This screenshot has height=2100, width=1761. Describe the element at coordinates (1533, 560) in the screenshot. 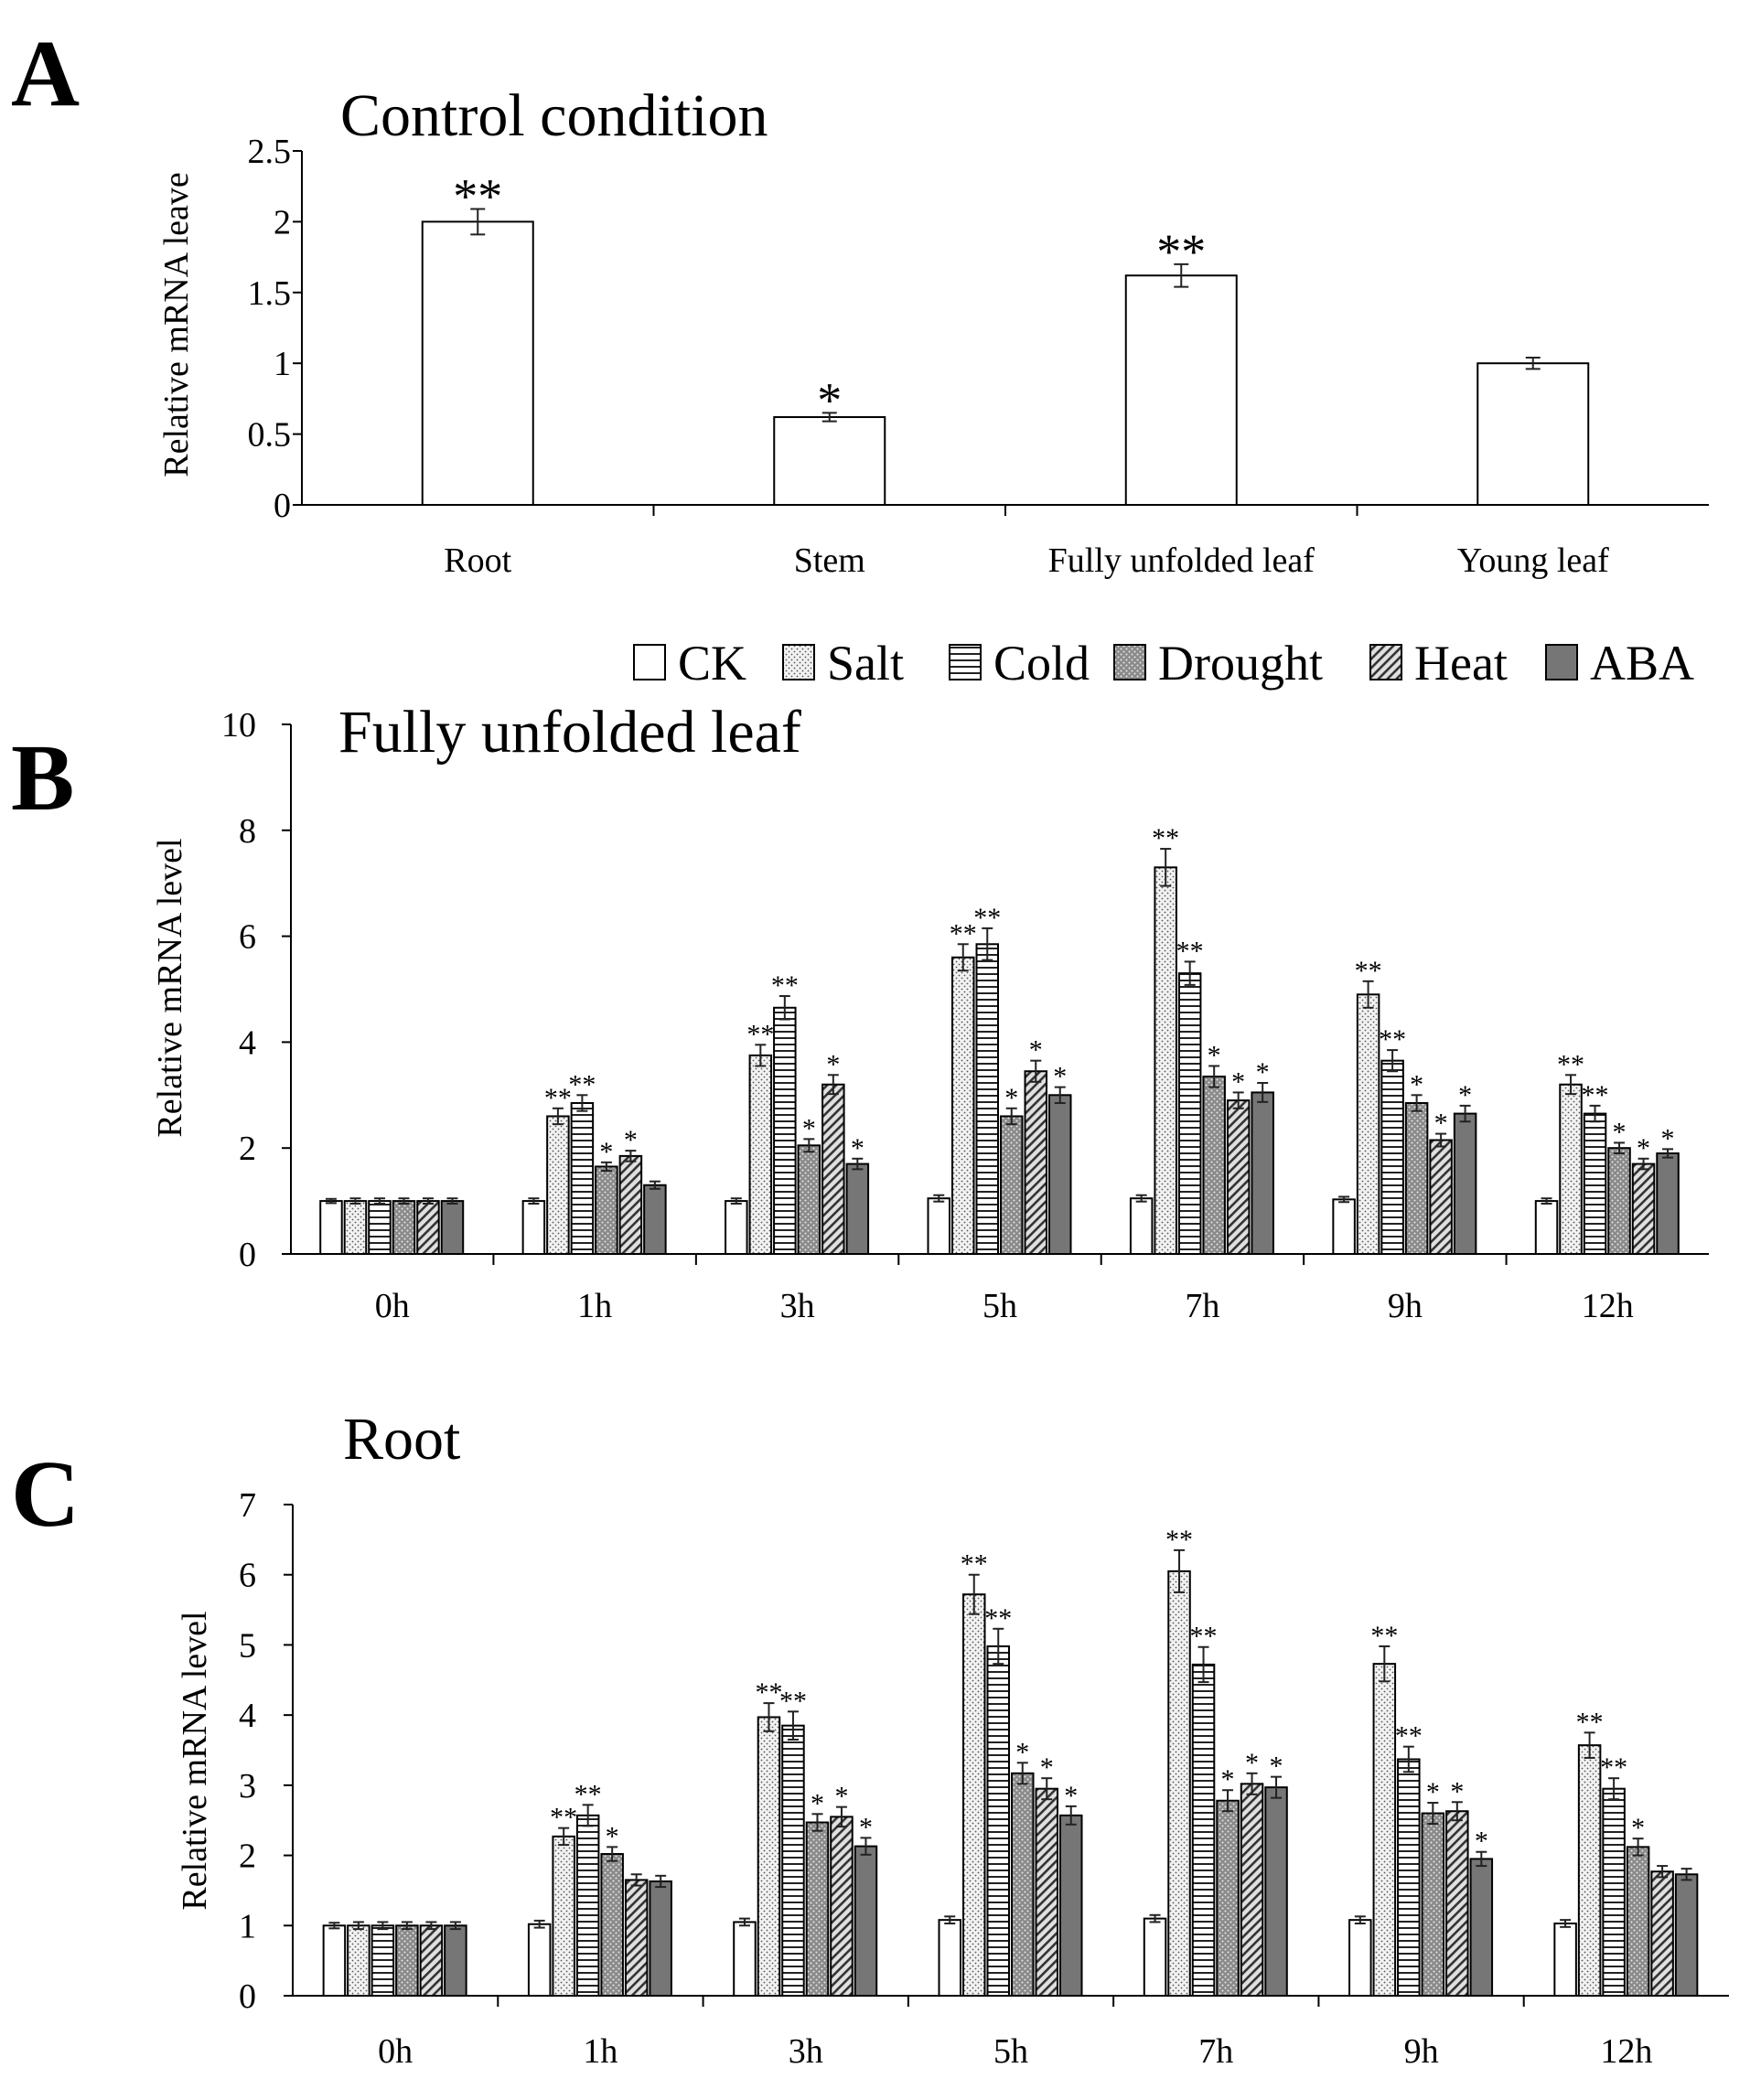

I see `x-category-label: Young leaf` at that location.